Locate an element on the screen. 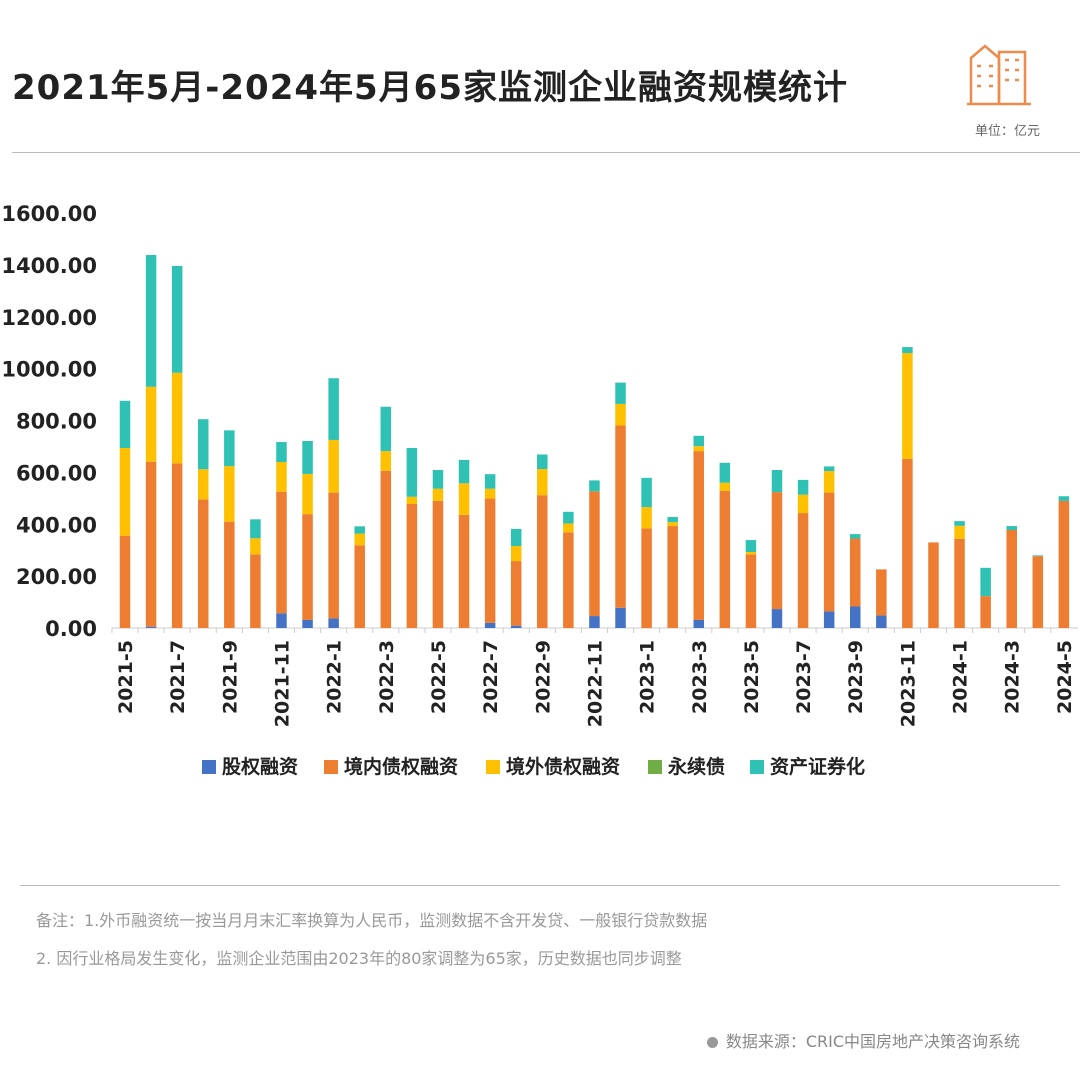 This screenshot has height=1075, width=1080. x-tick-label: 2023-3 is located at coordinates (700, 677).